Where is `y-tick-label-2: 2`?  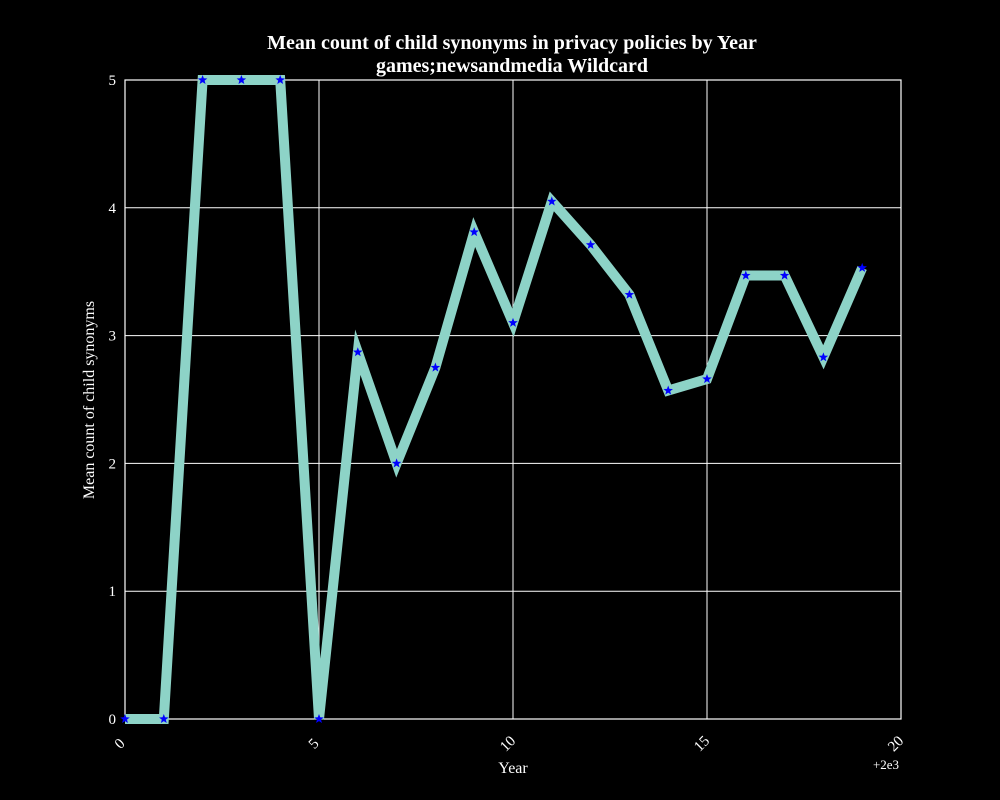 y-tick-label-2: 2 is located at coordinates (113, 464).